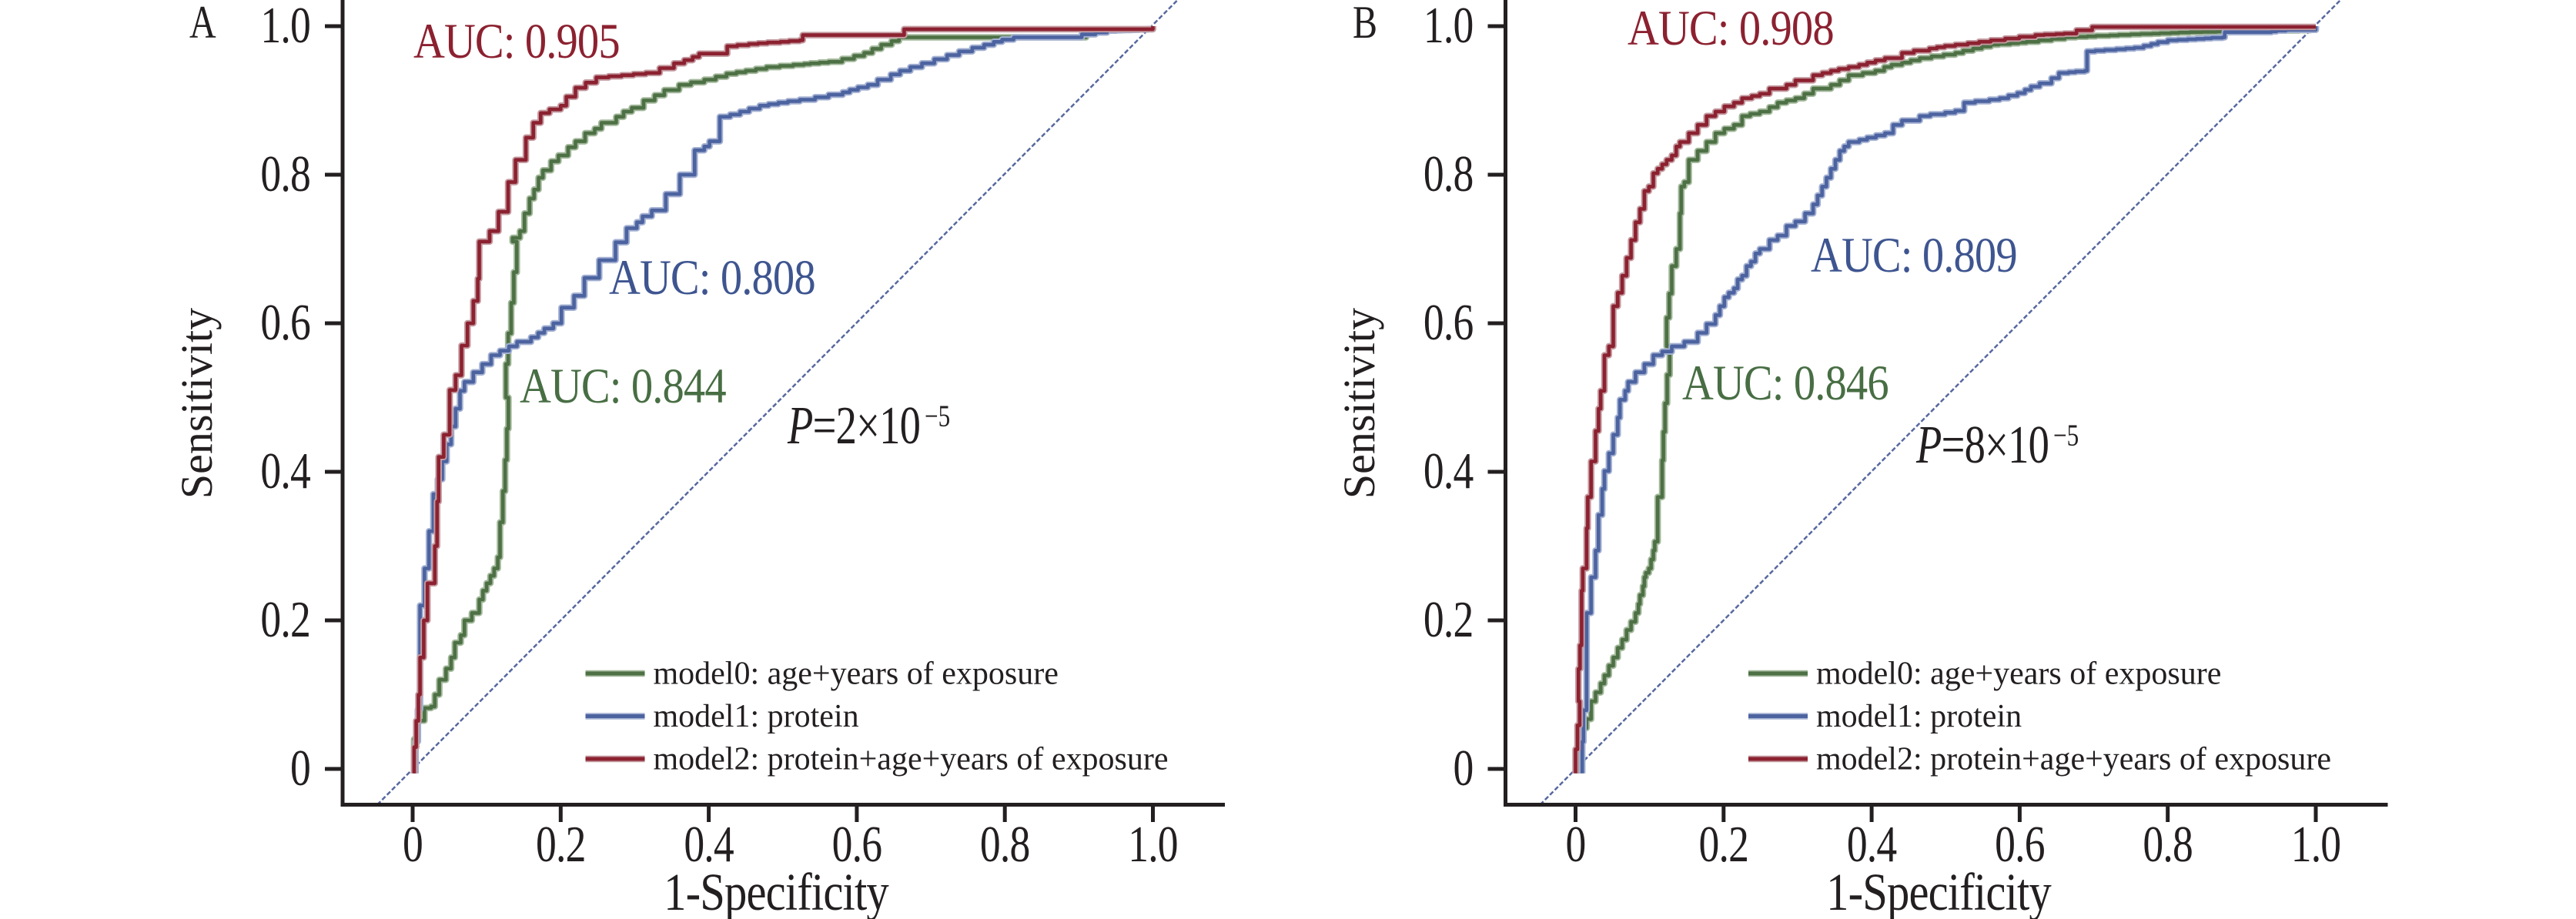 This screenshot has width=2576, height=919. I want to click on svg-text: AUC: 0.908, so click(1731, 28).